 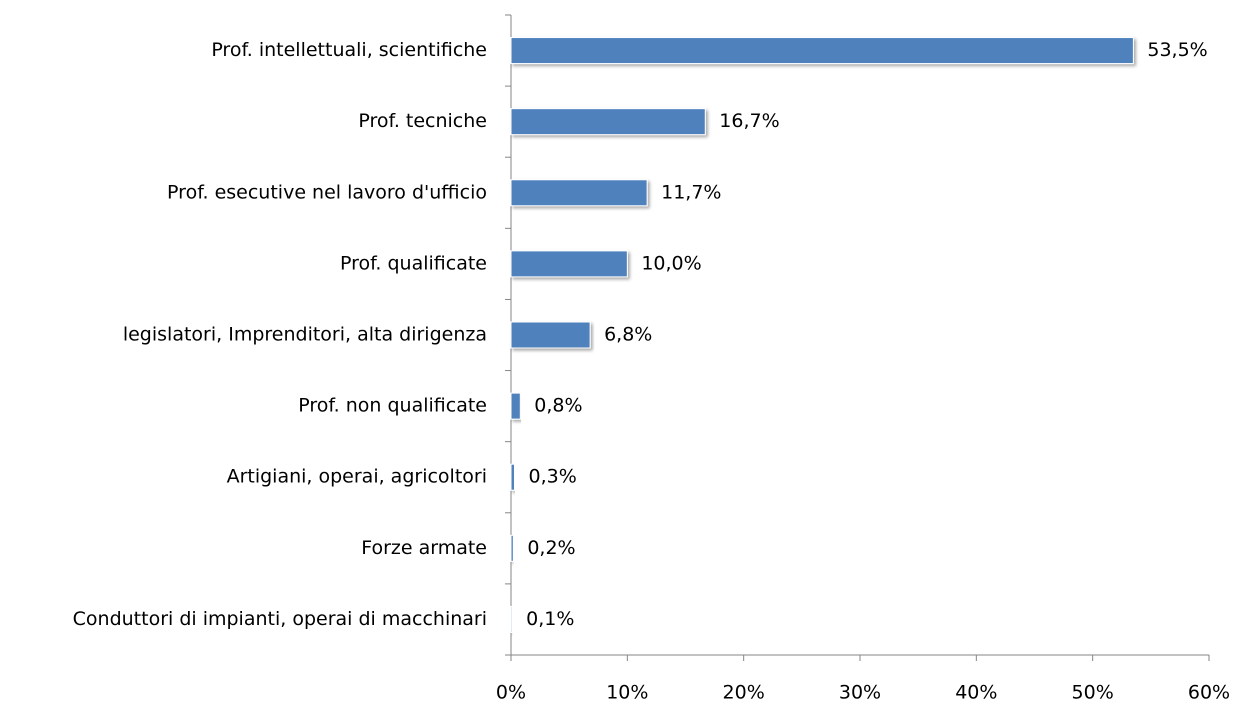 I want to click on x-tick-label: 10%, so click(x=627, y=693).